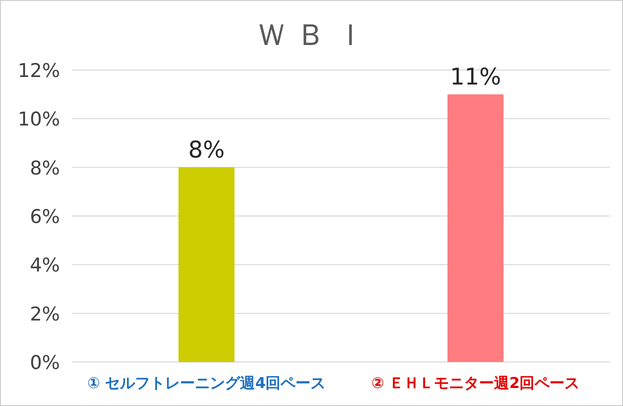 The height and width of the screenshot is (406, 623). I want to click on y-tick-label: 6%, so click(45, 217).